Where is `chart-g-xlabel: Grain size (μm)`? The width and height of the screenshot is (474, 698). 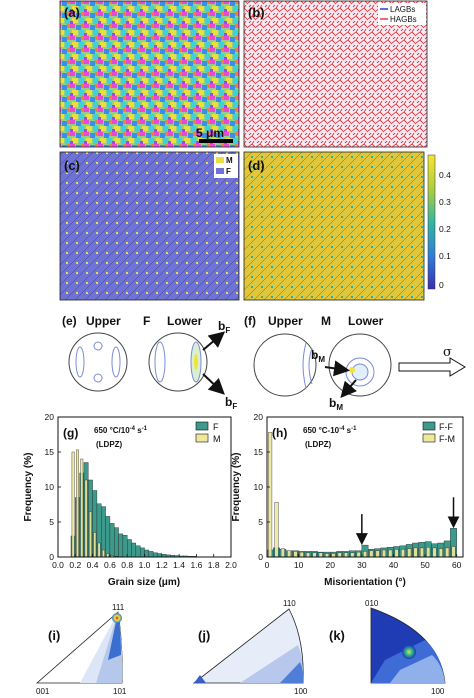
chart-g-xlabel: Grain size (μm) is located at coordinates (144, 582).